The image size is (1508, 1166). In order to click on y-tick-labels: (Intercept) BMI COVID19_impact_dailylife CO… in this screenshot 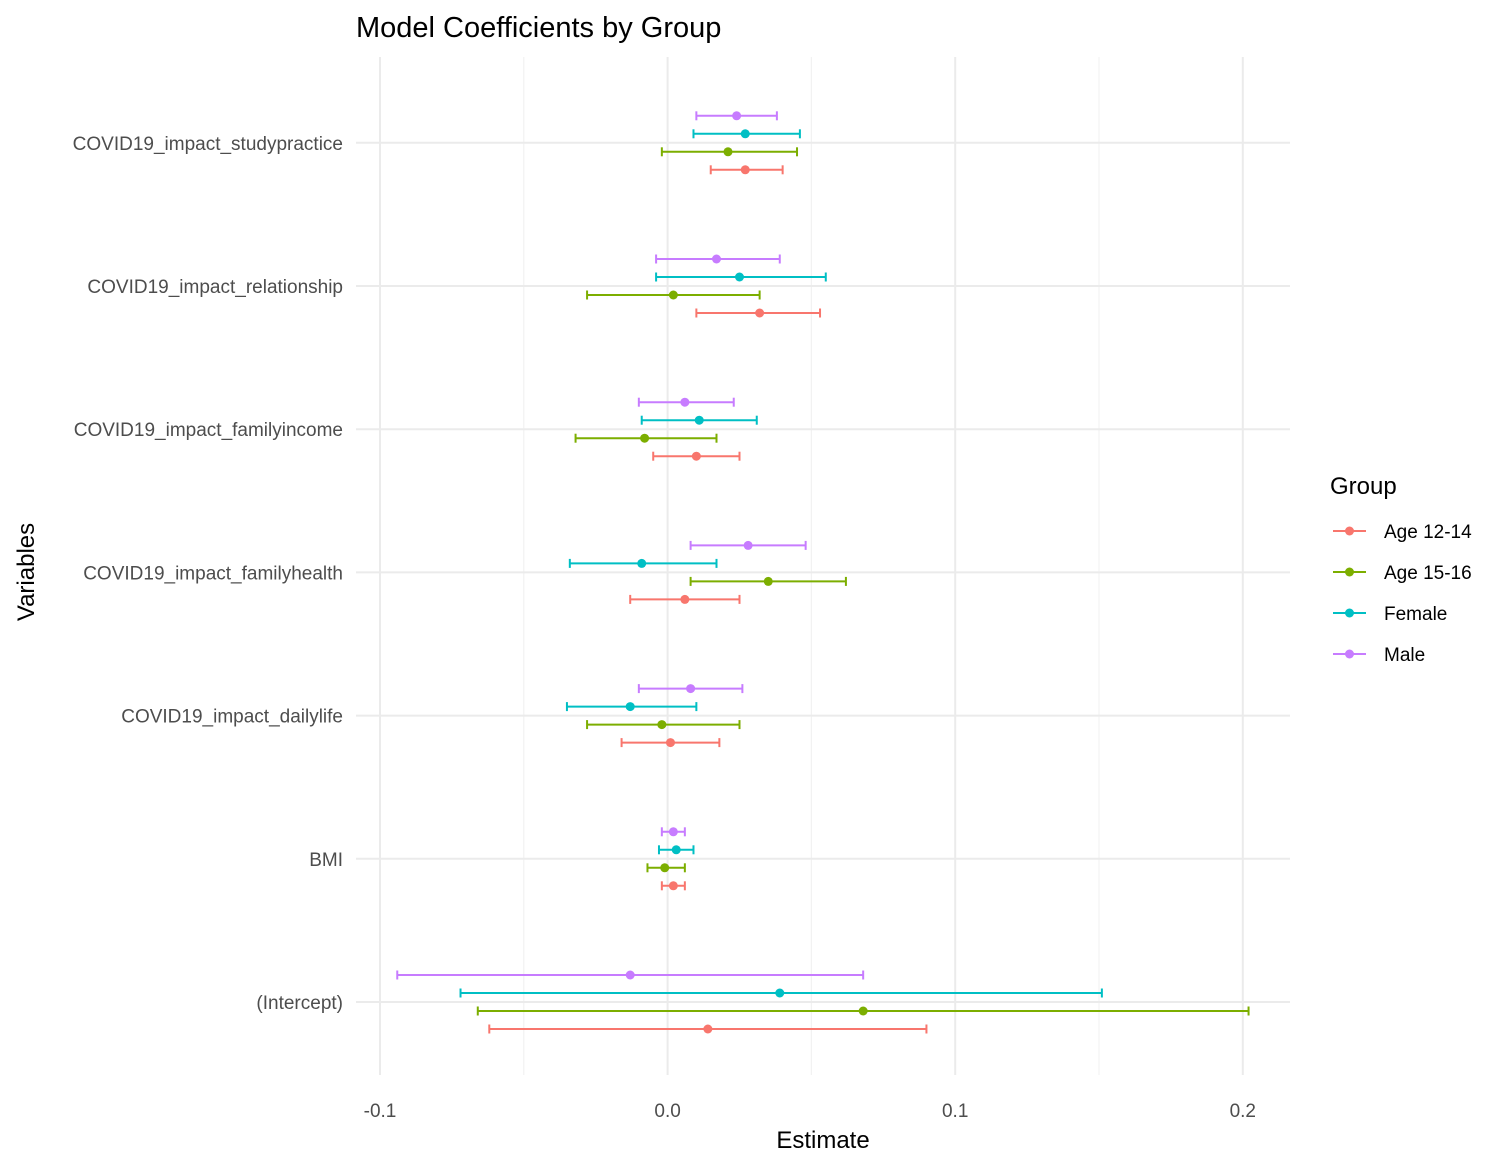, I will do `click(208, 574)`.